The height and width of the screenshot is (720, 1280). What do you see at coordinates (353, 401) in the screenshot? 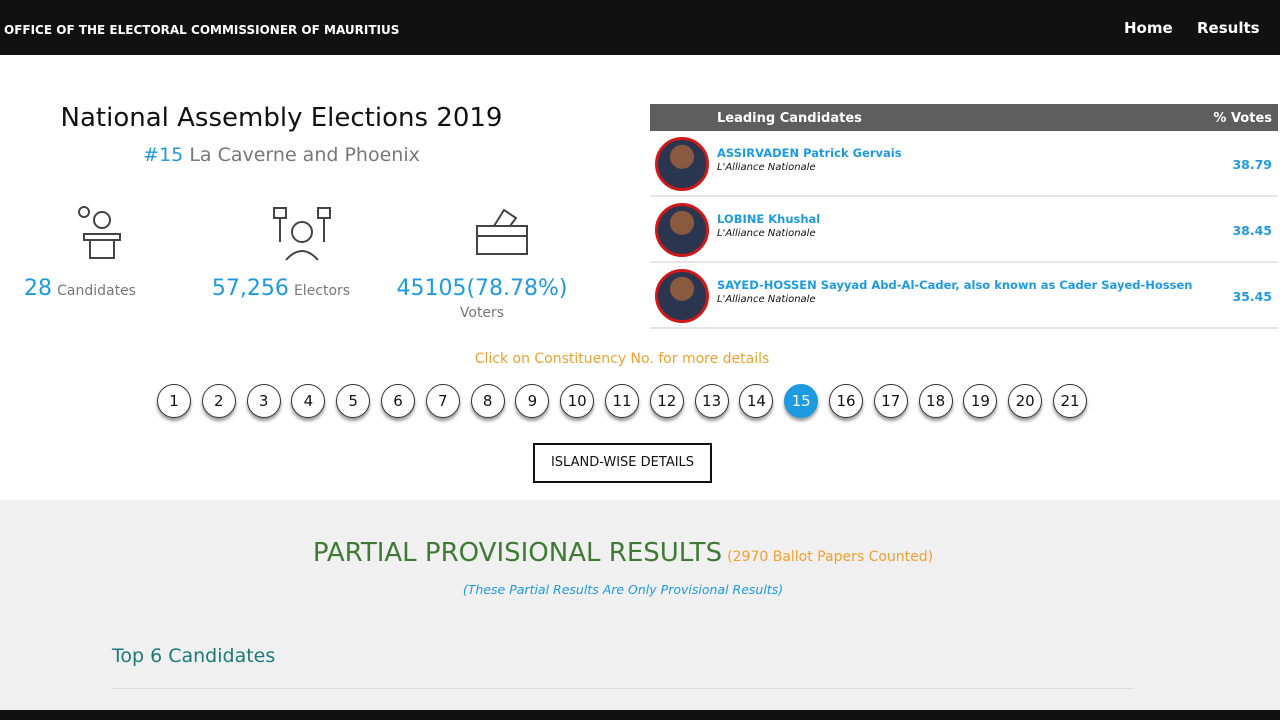
I see `constituency-button: 5` at bounding box center [353, 401].